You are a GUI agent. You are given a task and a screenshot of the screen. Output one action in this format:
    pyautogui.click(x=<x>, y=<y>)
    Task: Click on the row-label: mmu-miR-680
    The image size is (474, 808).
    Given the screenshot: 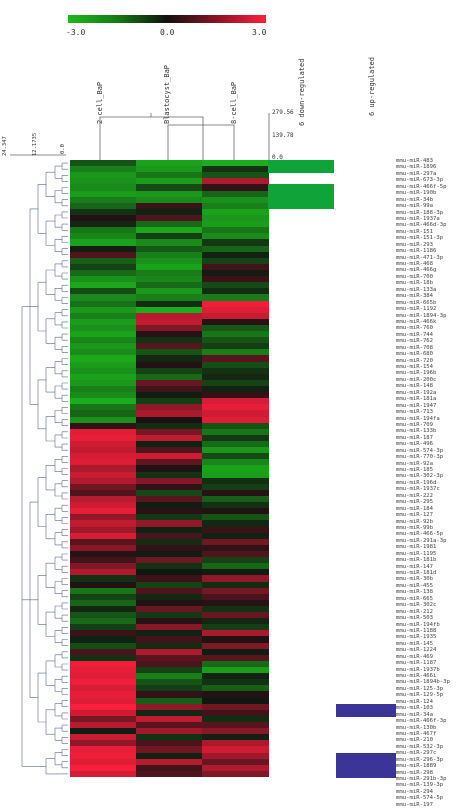 What is the action you would take?
    pyautogui.click(x=415, y=354)
    